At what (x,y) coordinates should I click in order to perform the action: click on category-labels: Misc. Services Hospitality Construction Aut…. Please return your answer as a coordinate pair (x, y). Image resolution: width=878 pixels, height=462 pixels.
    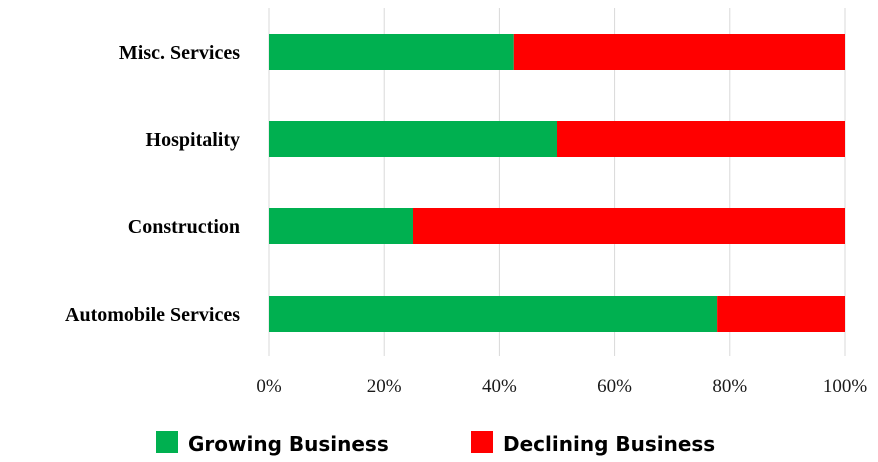
    Looking at the image, I should click on (152, 184).